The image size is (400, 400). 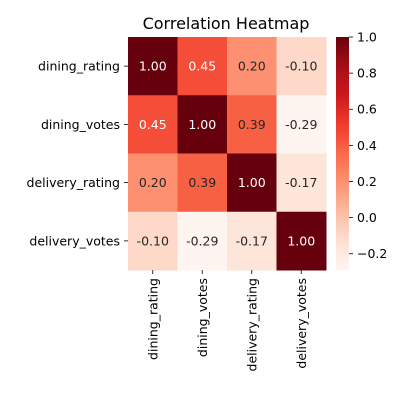 I want to click on colorbar-tick-label: 0.2, so click(x=367, y=181).